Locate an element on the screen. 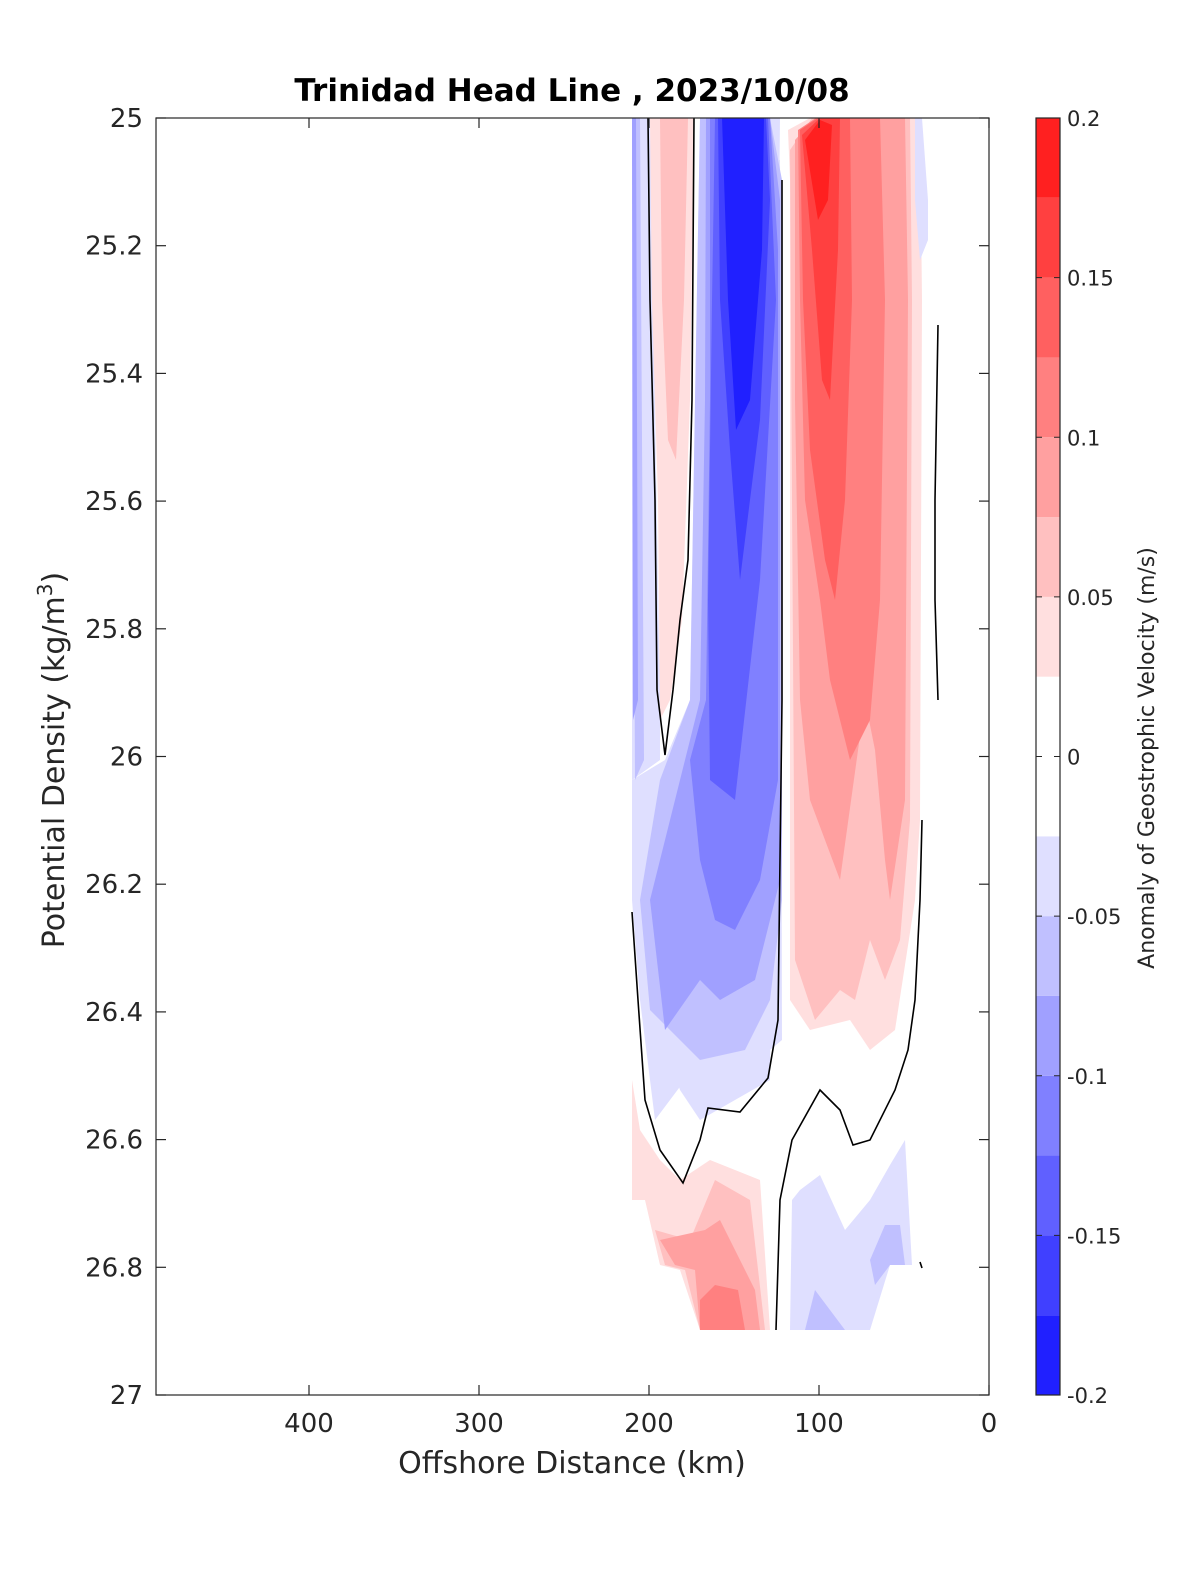  colorbar-tick-label: 0.15 is located at coordinates (1090, 279).